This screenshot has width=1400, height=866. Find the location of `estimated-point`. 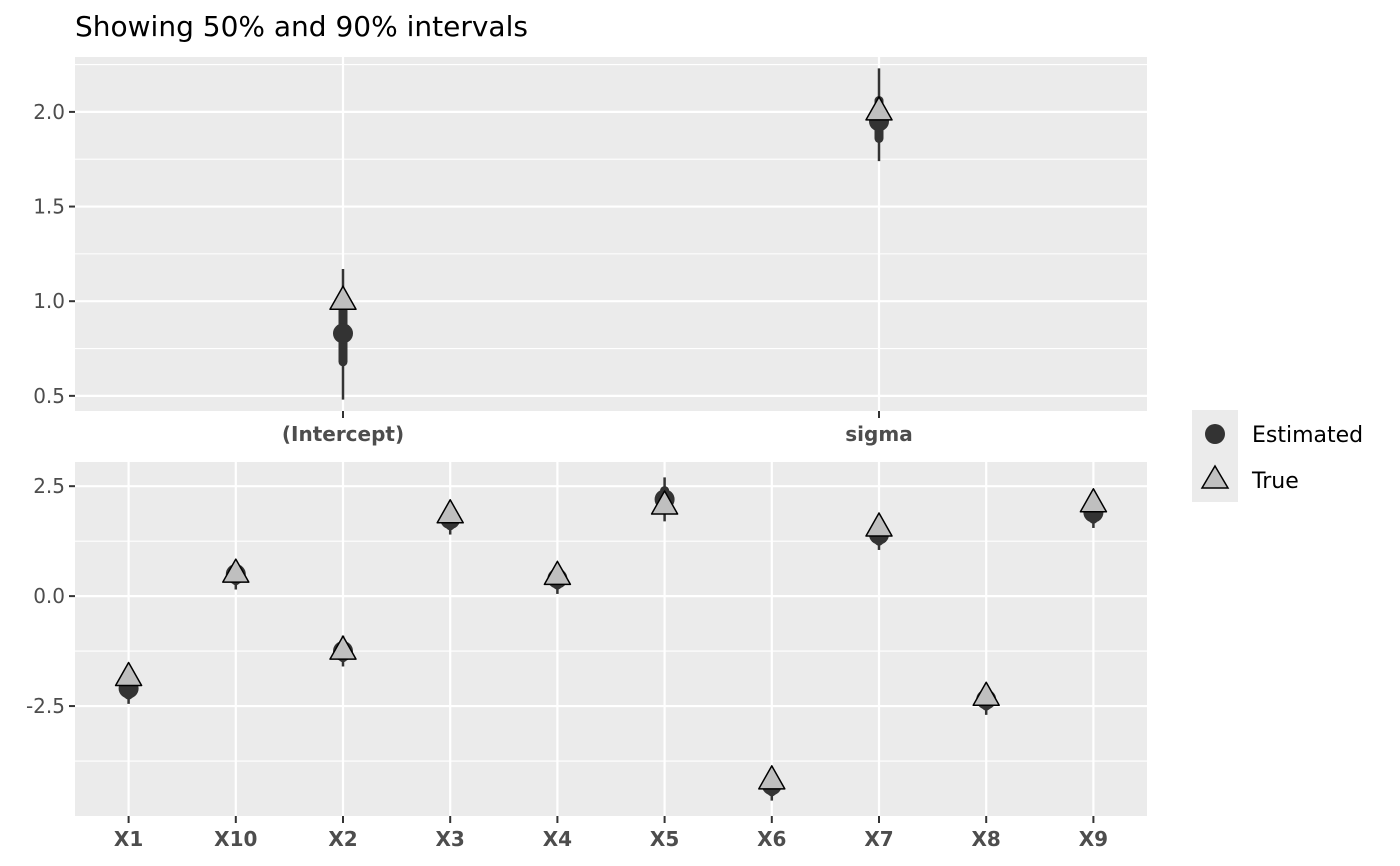

estimated-point is located at coordinates (343, 333).